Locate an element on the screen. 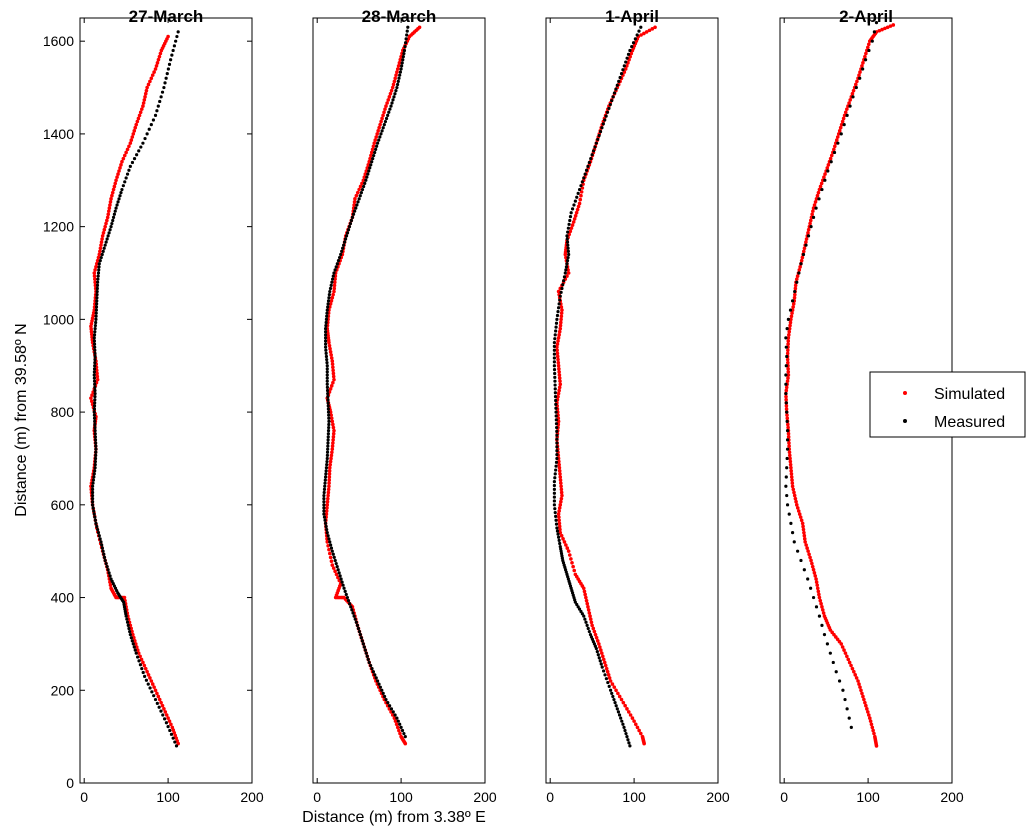 This screenshot has height=830, width=1027. x-tick-label: 100 is located at coordinates (401, 797).